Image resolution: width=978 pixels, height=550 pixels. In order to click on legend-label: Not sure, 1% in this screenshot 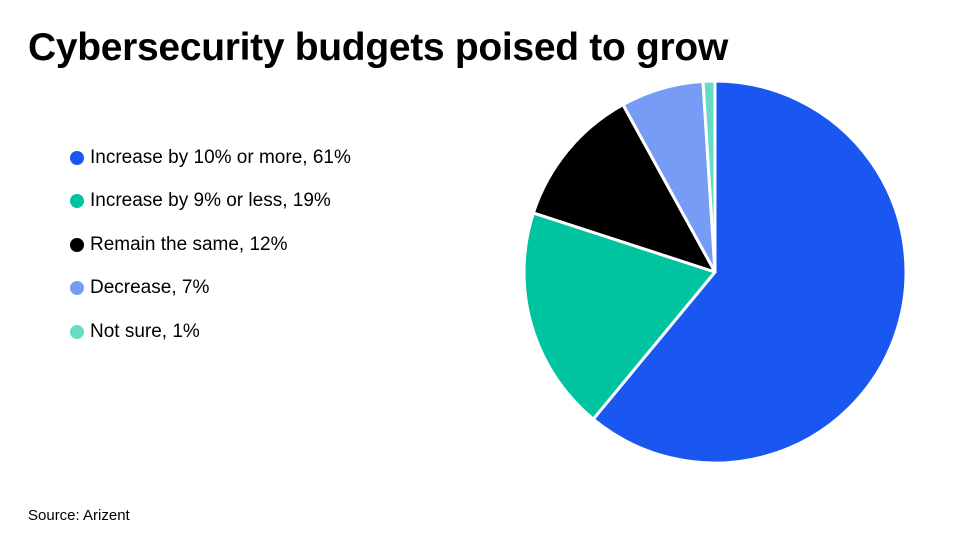, I will do `click(145, 331)`.